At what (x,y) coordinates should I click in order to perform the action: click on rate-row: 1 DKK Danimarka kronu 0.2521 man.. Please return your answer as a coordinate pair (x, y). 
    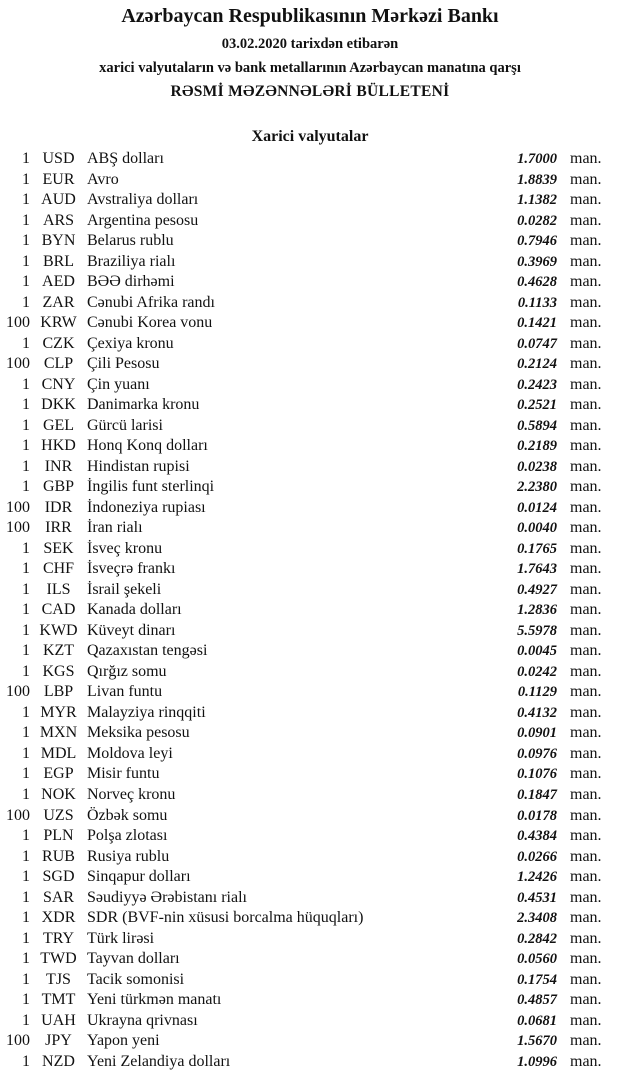
    Looking at the image, I should click on (310, 405).